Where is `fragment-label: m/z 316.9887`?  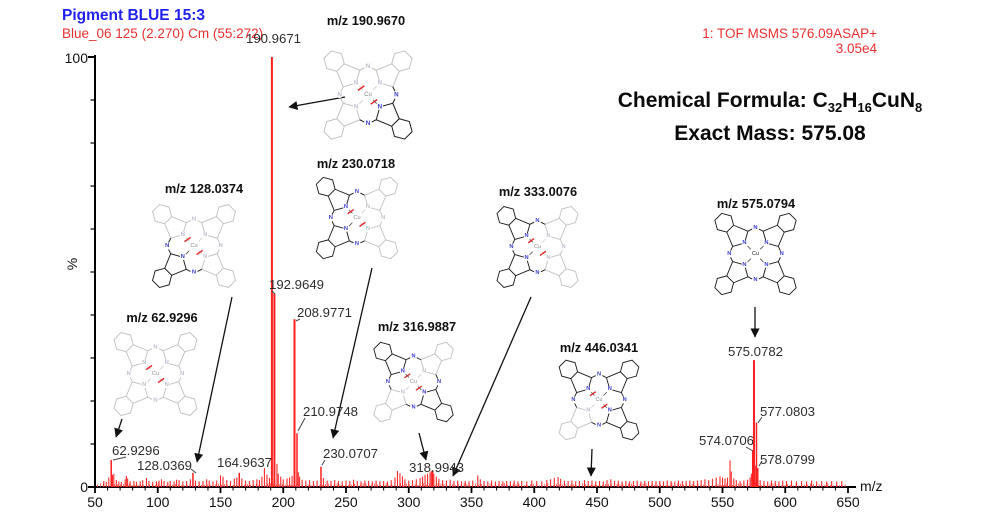
fragment-label: m/z 316.9887 is located at coordinates (417, 326).